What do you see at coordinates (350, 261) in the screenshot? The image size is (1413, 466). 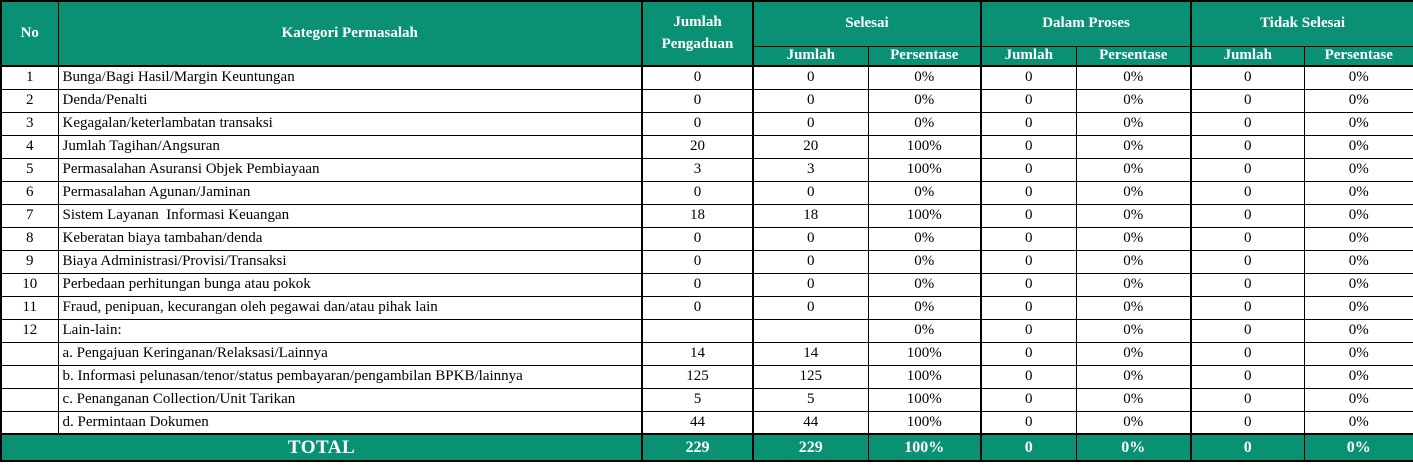 I see `cell-kategori: Biaya Administrasi/Provisi/Transaksi` at bounding box center [350, 261].